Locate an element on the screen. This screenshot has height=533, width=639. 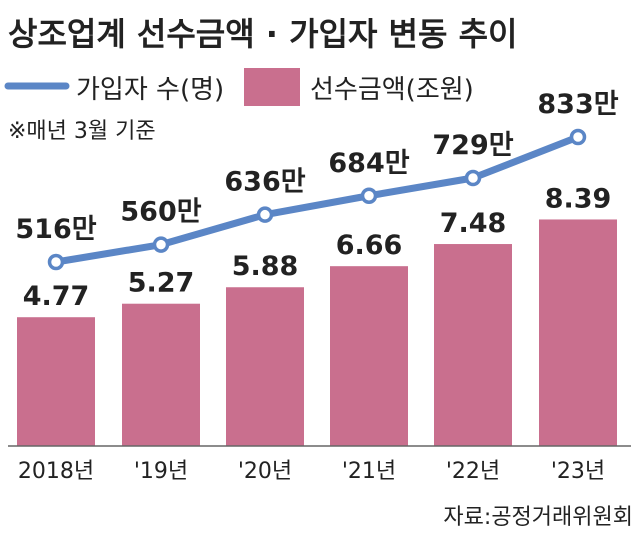
bar-value-label-4: 7.48 is located at coordinates (473, 223).